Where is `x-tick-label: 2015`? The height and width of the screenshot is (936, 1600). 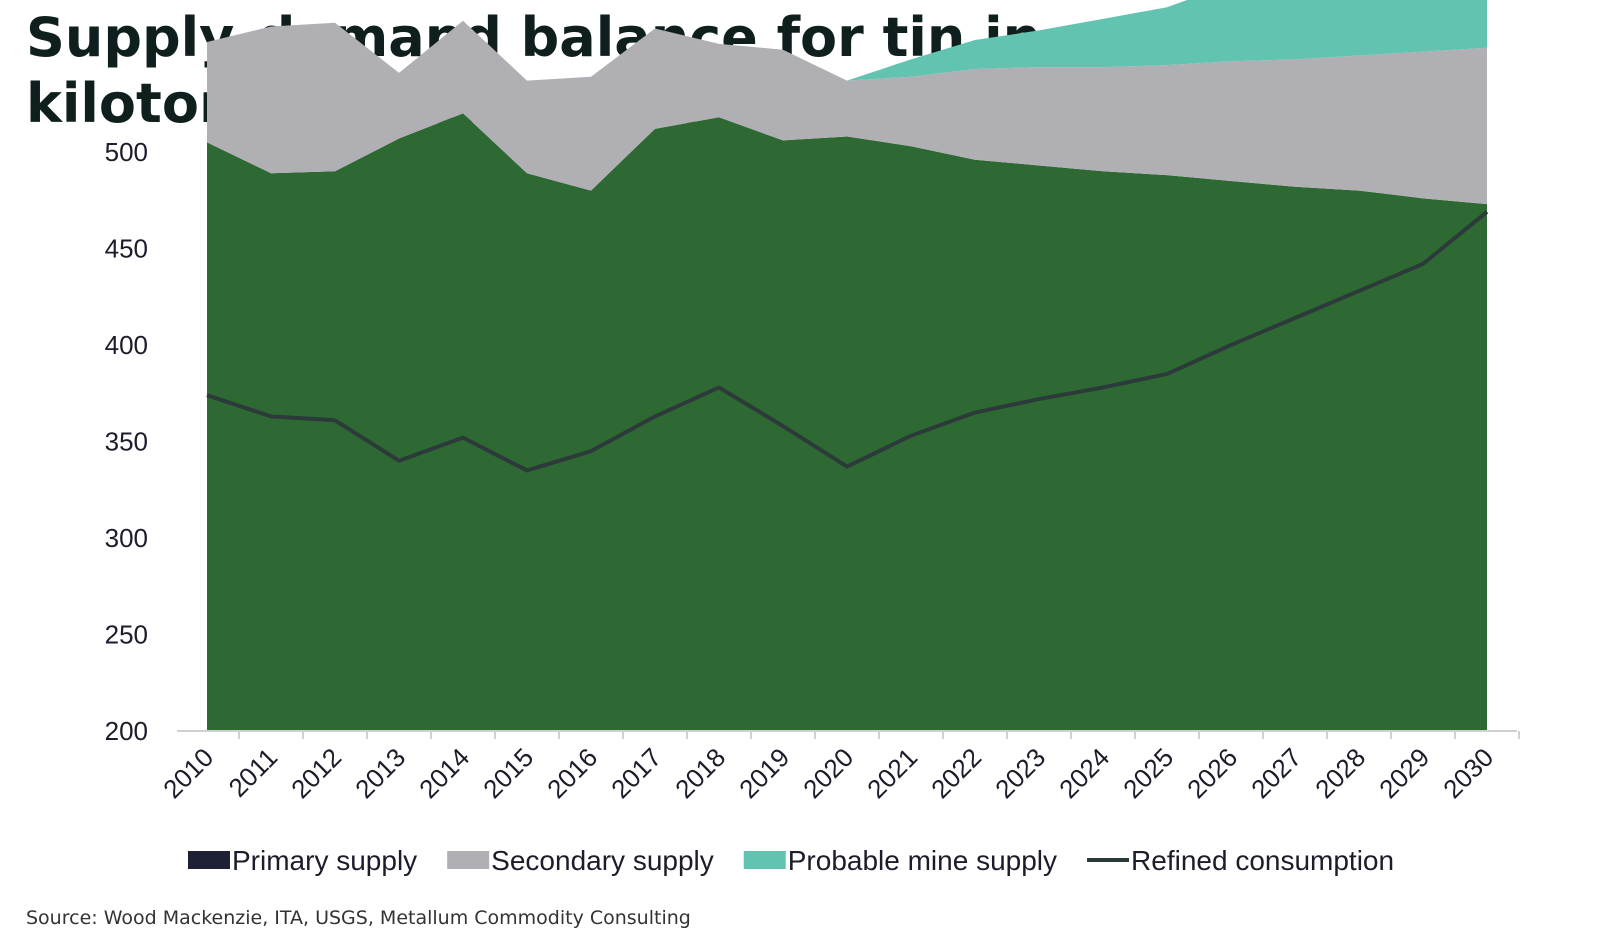
x-tick-label: 2015 is located at coordinates (508, 773).